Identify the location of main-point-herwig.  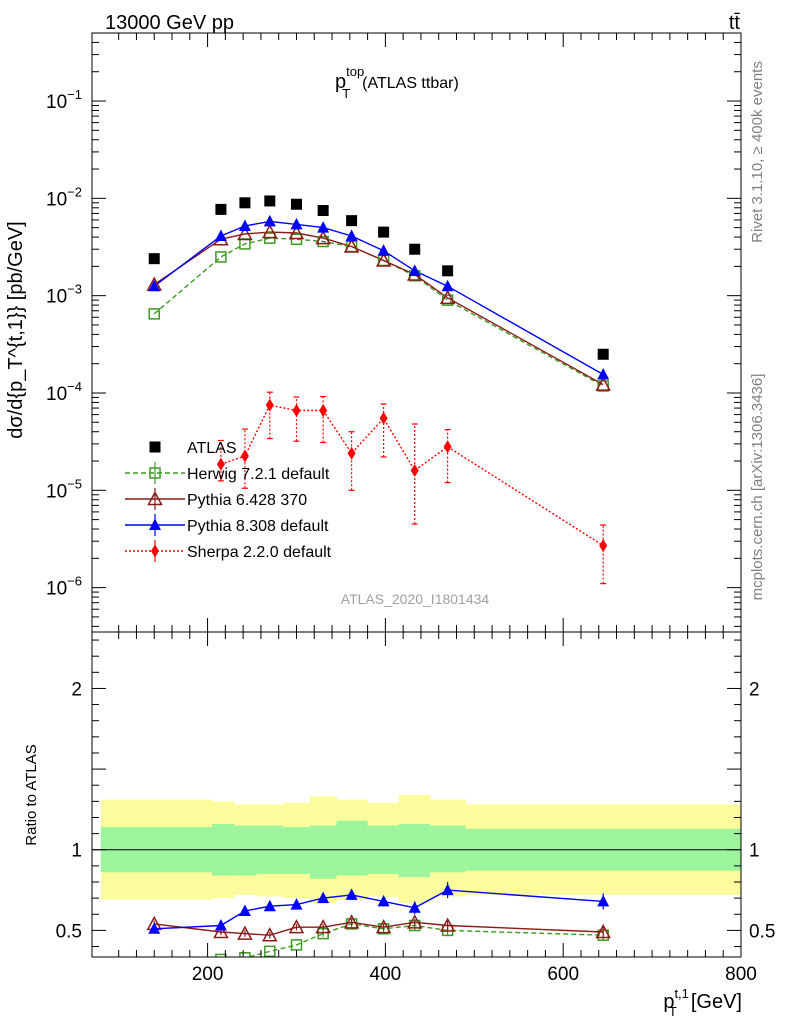
(154, 314).